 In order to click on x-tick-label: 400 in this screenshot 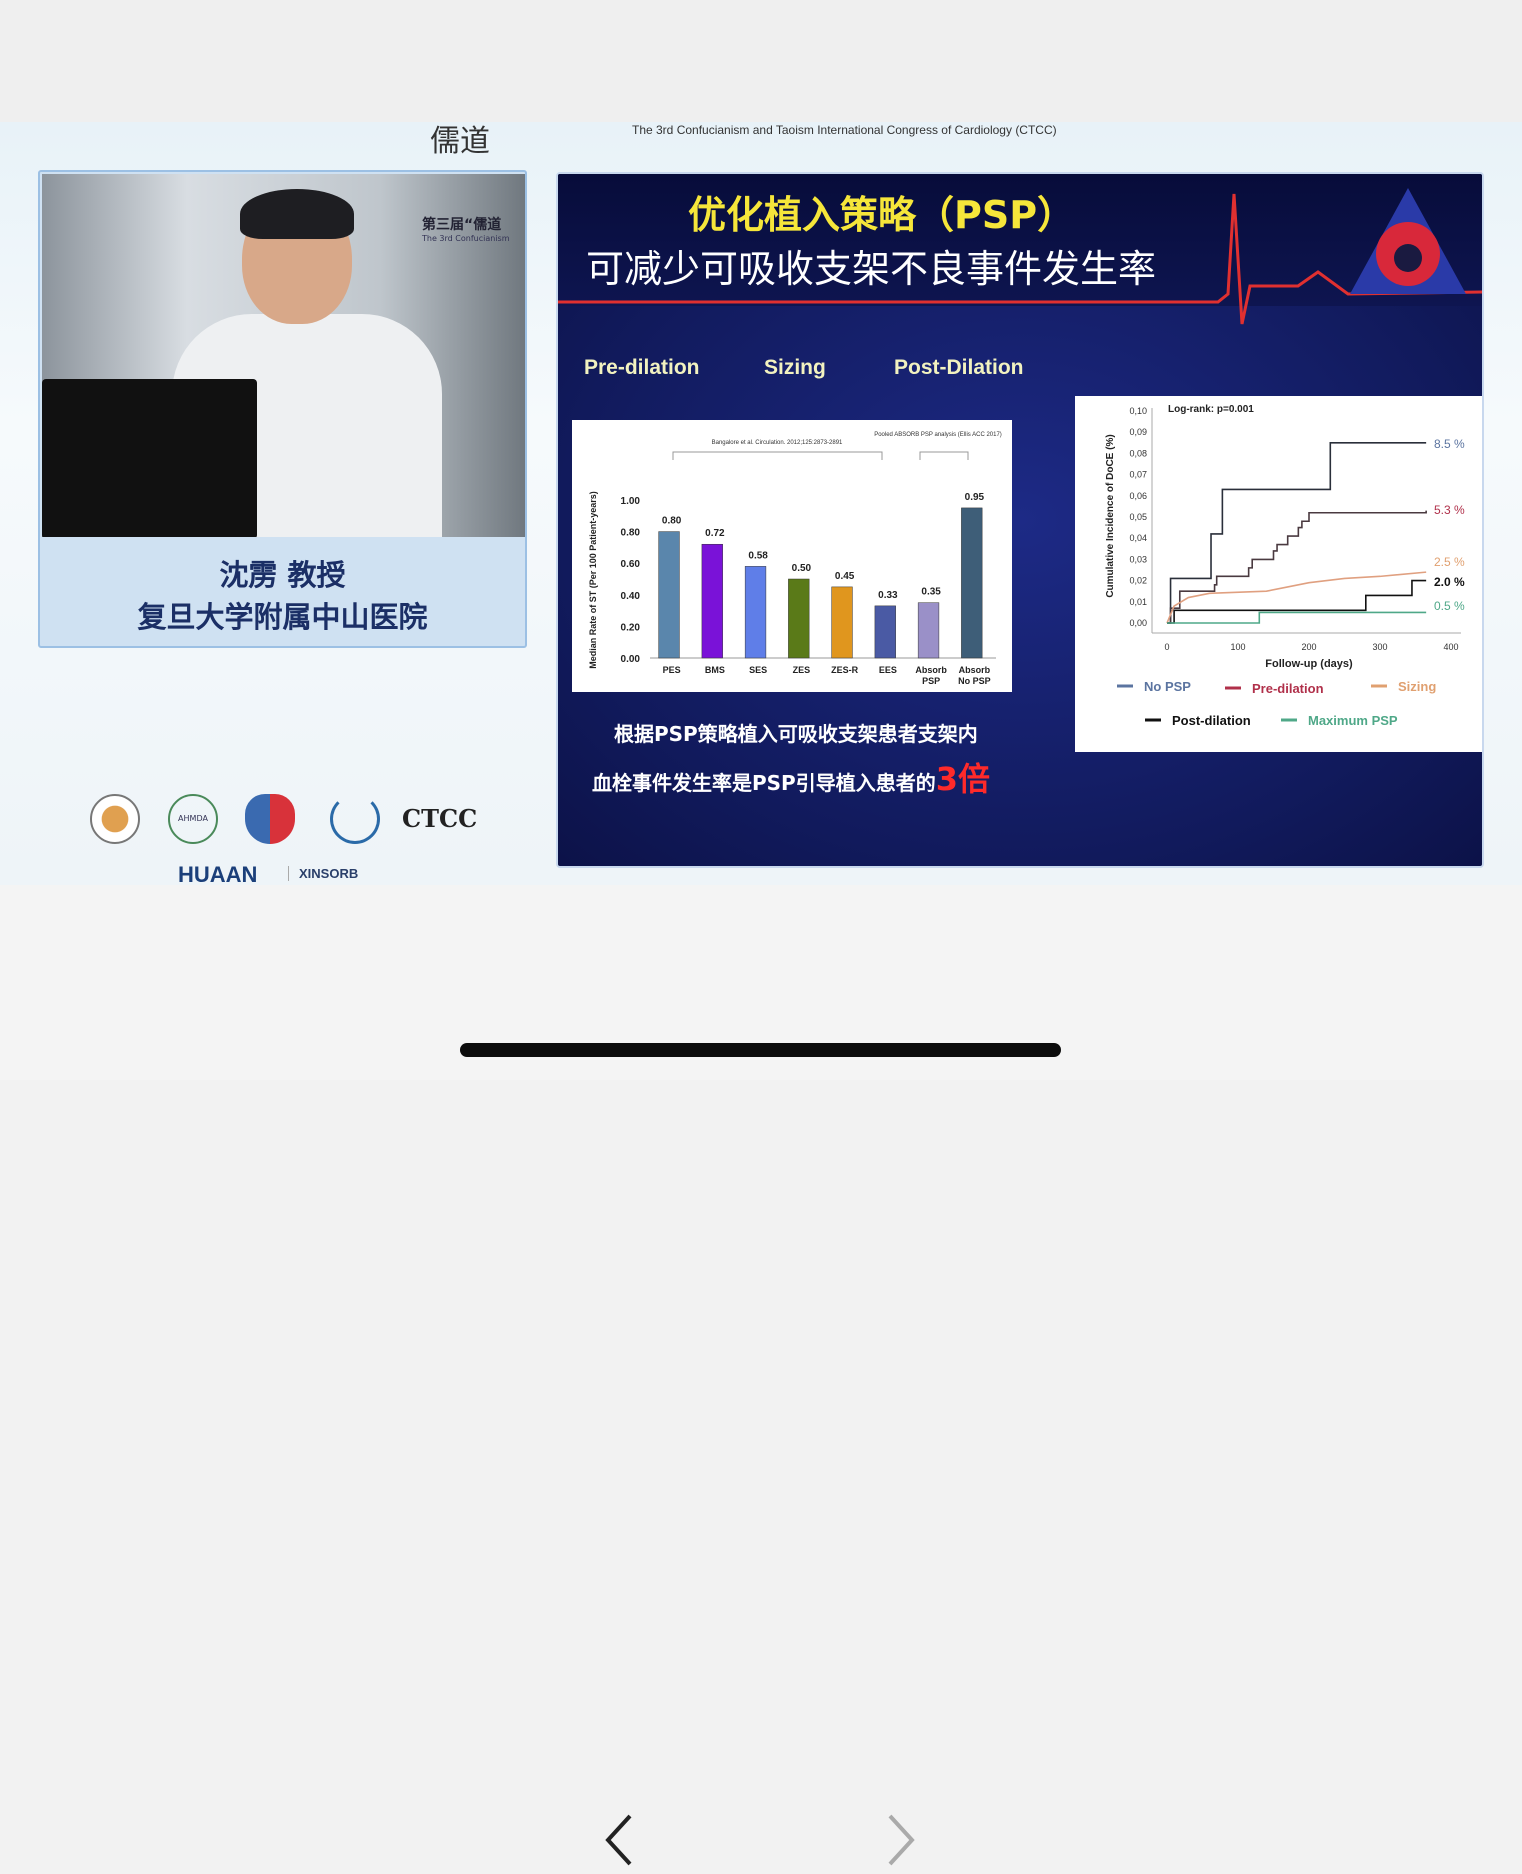, I will do `click(1450, 647)`.